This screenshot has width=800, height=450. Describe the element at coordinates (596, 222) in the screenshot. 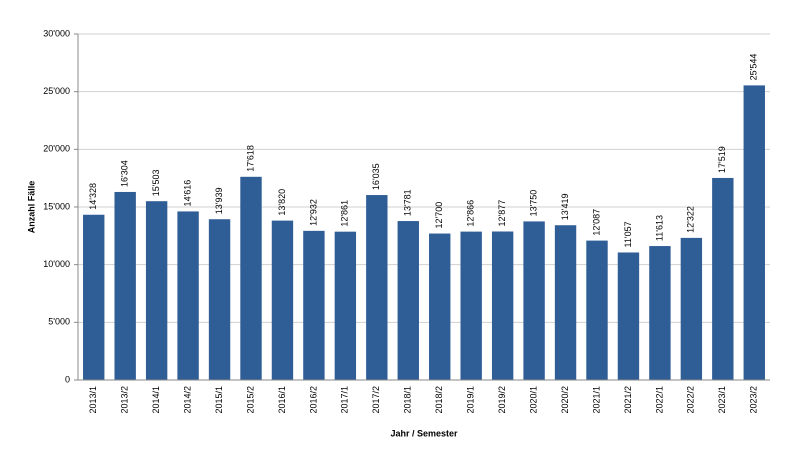

I see `value-label: 12'087` at that location.